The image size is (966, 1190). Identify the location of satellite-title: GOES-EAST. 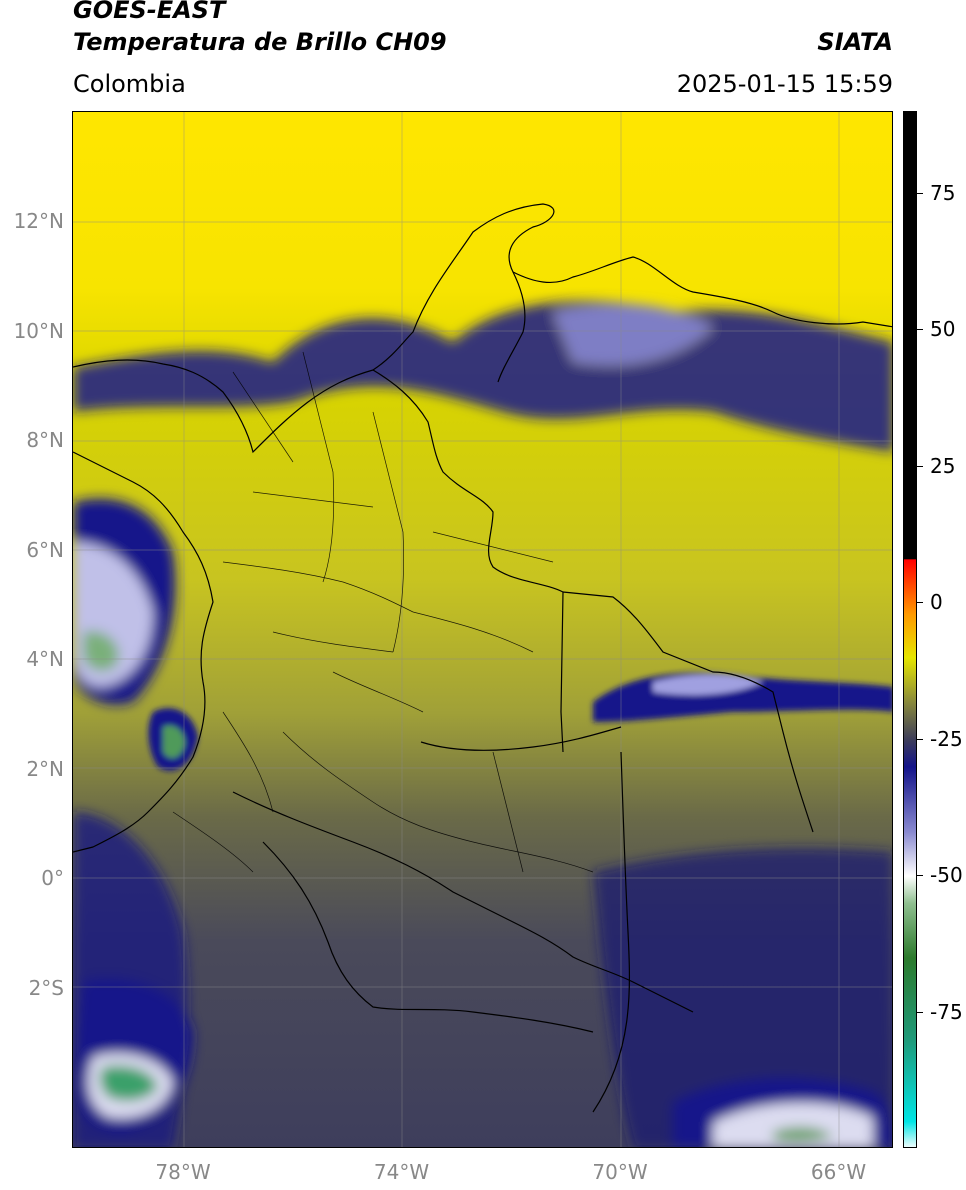
(149, 12).